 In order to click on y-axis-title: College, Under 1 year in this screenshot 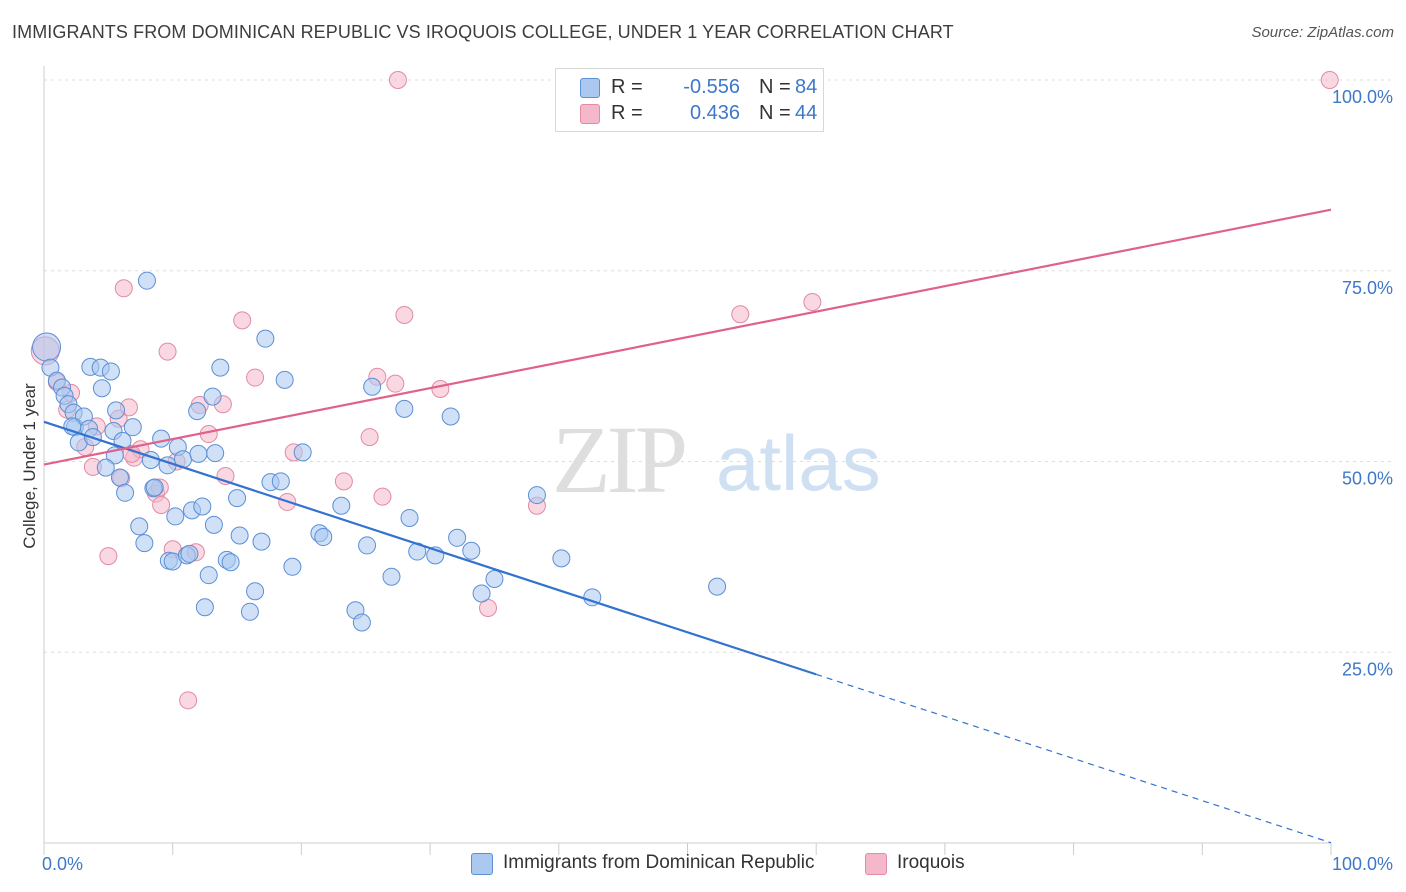, I will do `click(29, 466)`.